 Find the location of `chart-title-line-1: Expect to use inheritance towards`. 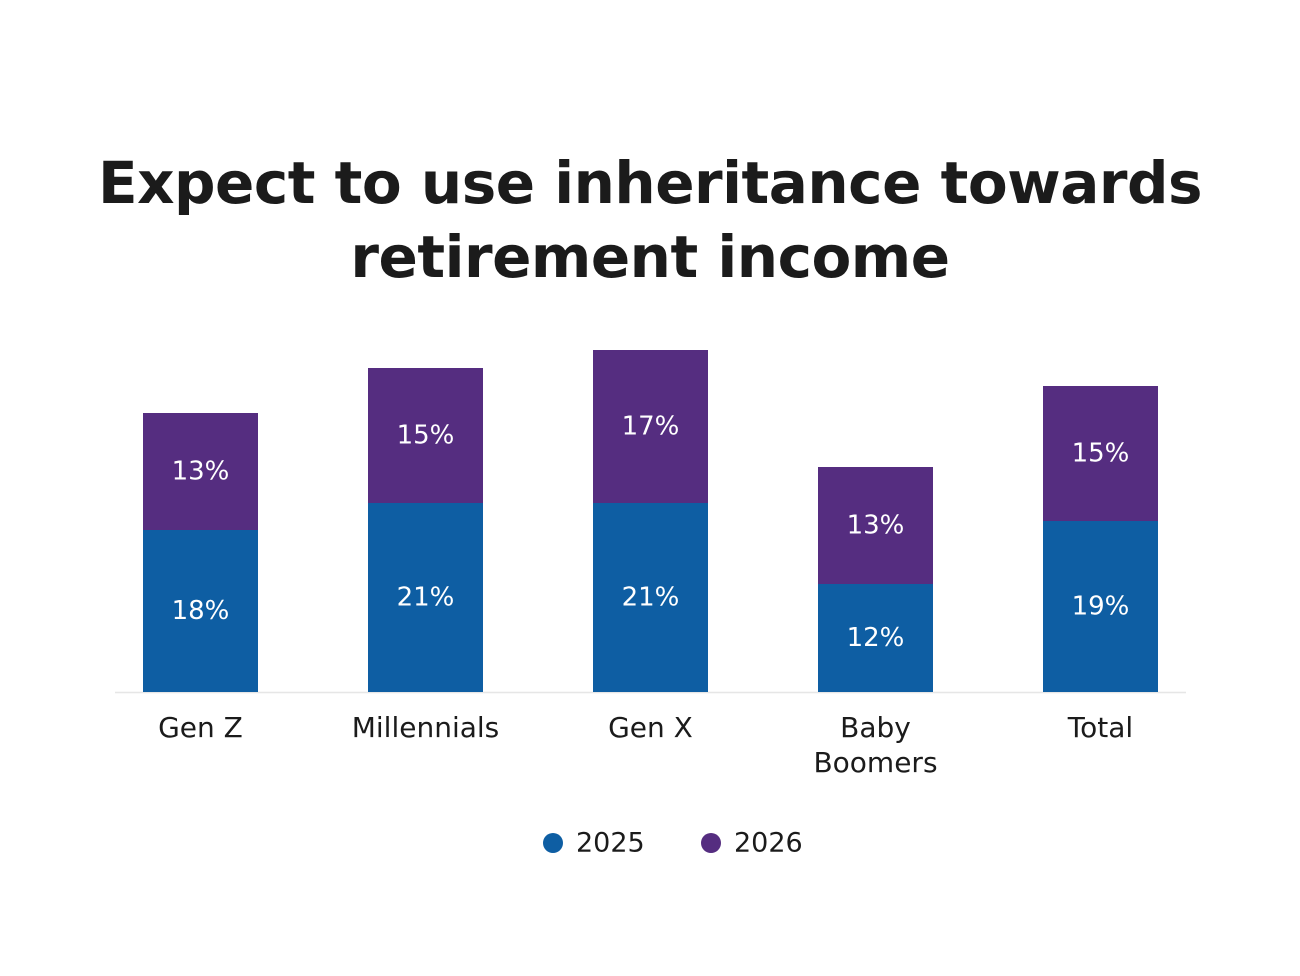

chart-title-line-1: Expect to use inheritance towards is located at coordinates (650, 183).